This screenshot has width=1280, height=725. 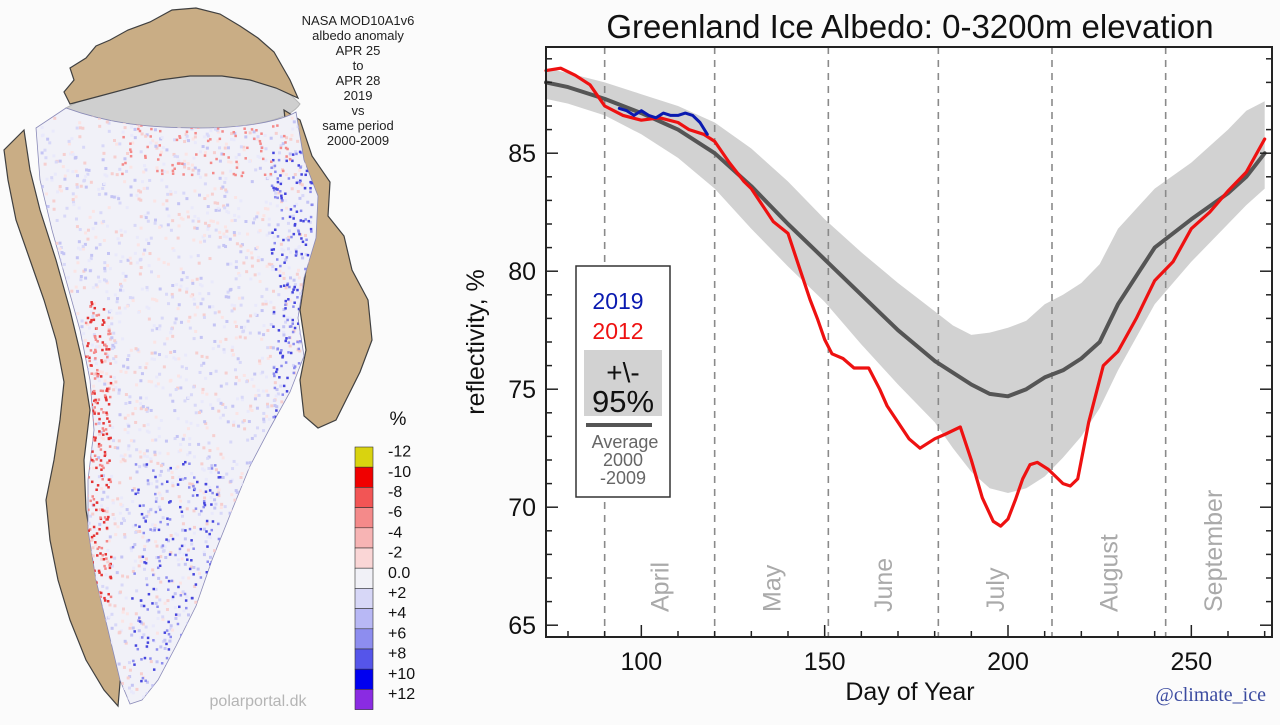 I want to click on colorbar-swatch, so click(x=364, y=497).